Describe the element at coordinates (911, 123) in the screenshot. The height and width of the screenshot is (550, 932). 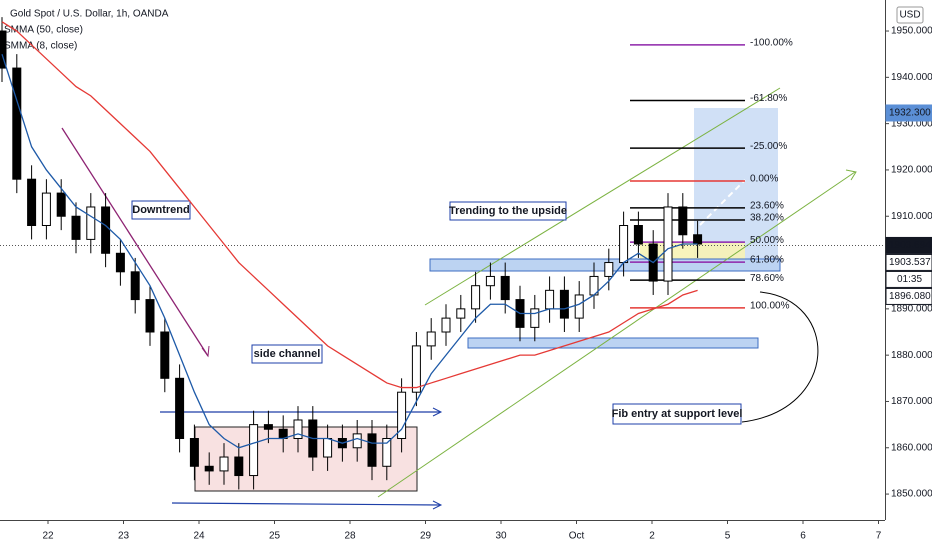
I see `y-tick-label: 1930.000` at that location.